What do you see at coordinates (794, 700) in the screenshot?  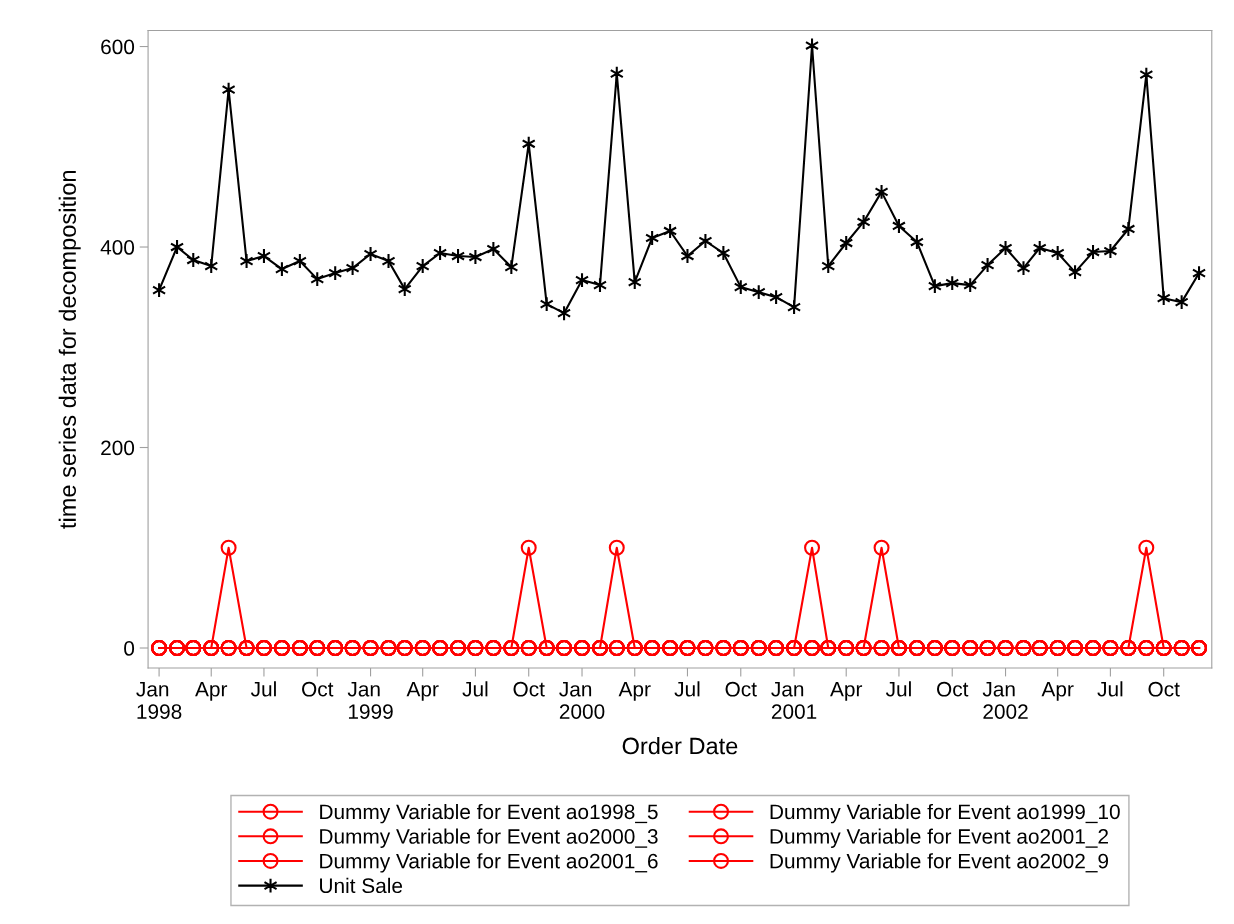 I see `x-tick-label: Jan 2001` at bounding box center [794, 700].